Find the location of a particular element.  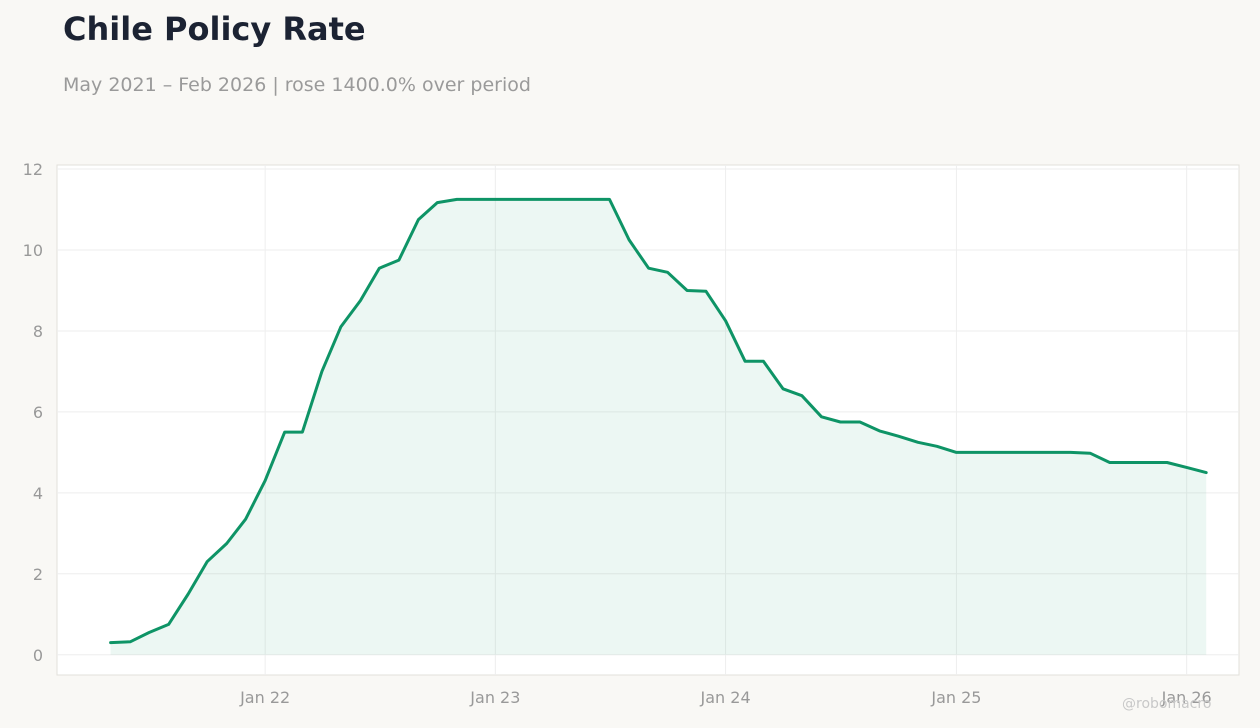

x-tick-label: Jan 25 is located at coordinates (955, 697).